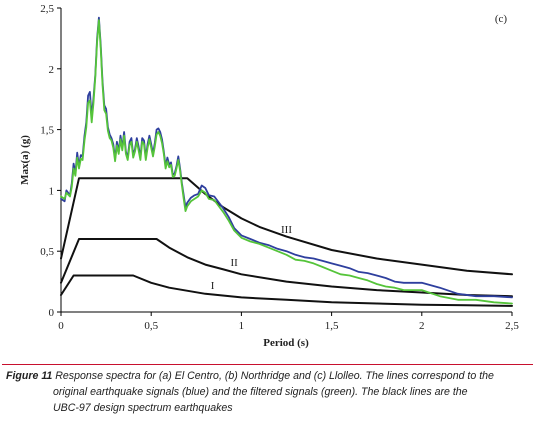 Image resolution: width=535 pixels, height=424 pixels. What do you see at coordinates (143, 408) in the screenshot?
I see `caption-line-3: UBC-97 design spectrum earthquakes` at bounding box center [143, 408].